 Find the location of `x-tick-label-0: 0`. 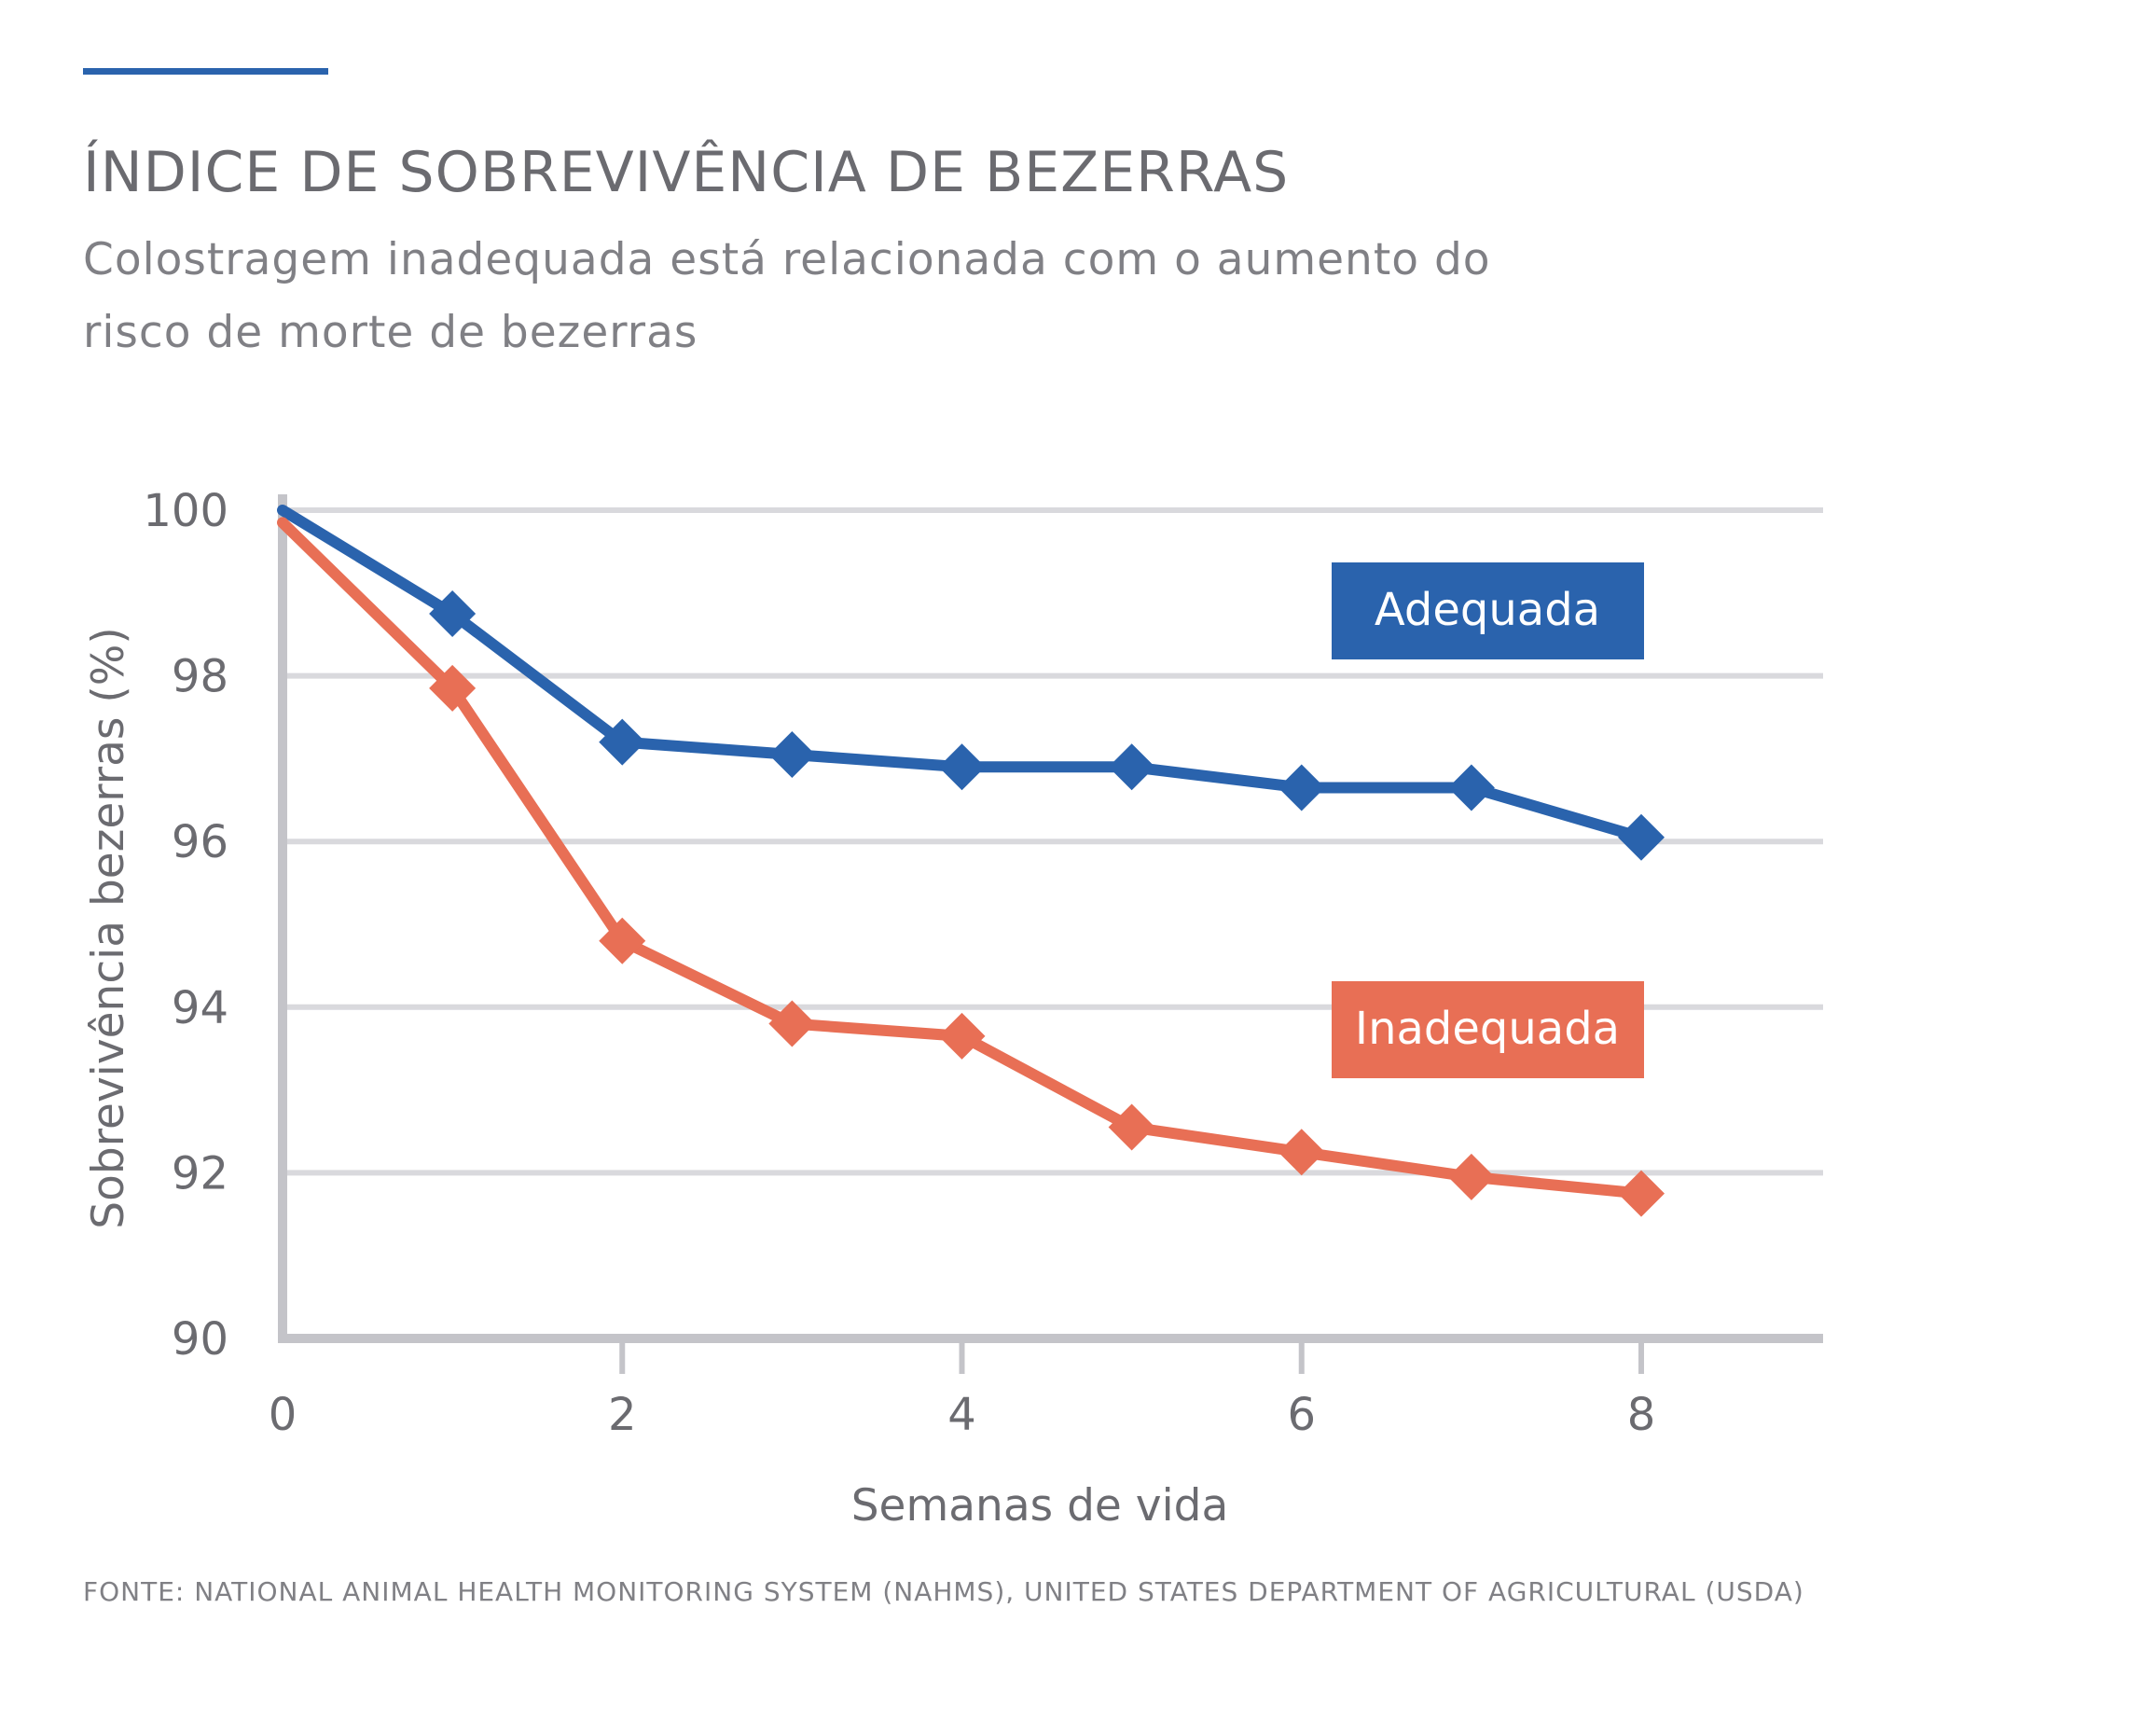

x-tick-label-0: 0 is located at coordinates (283, 1415).